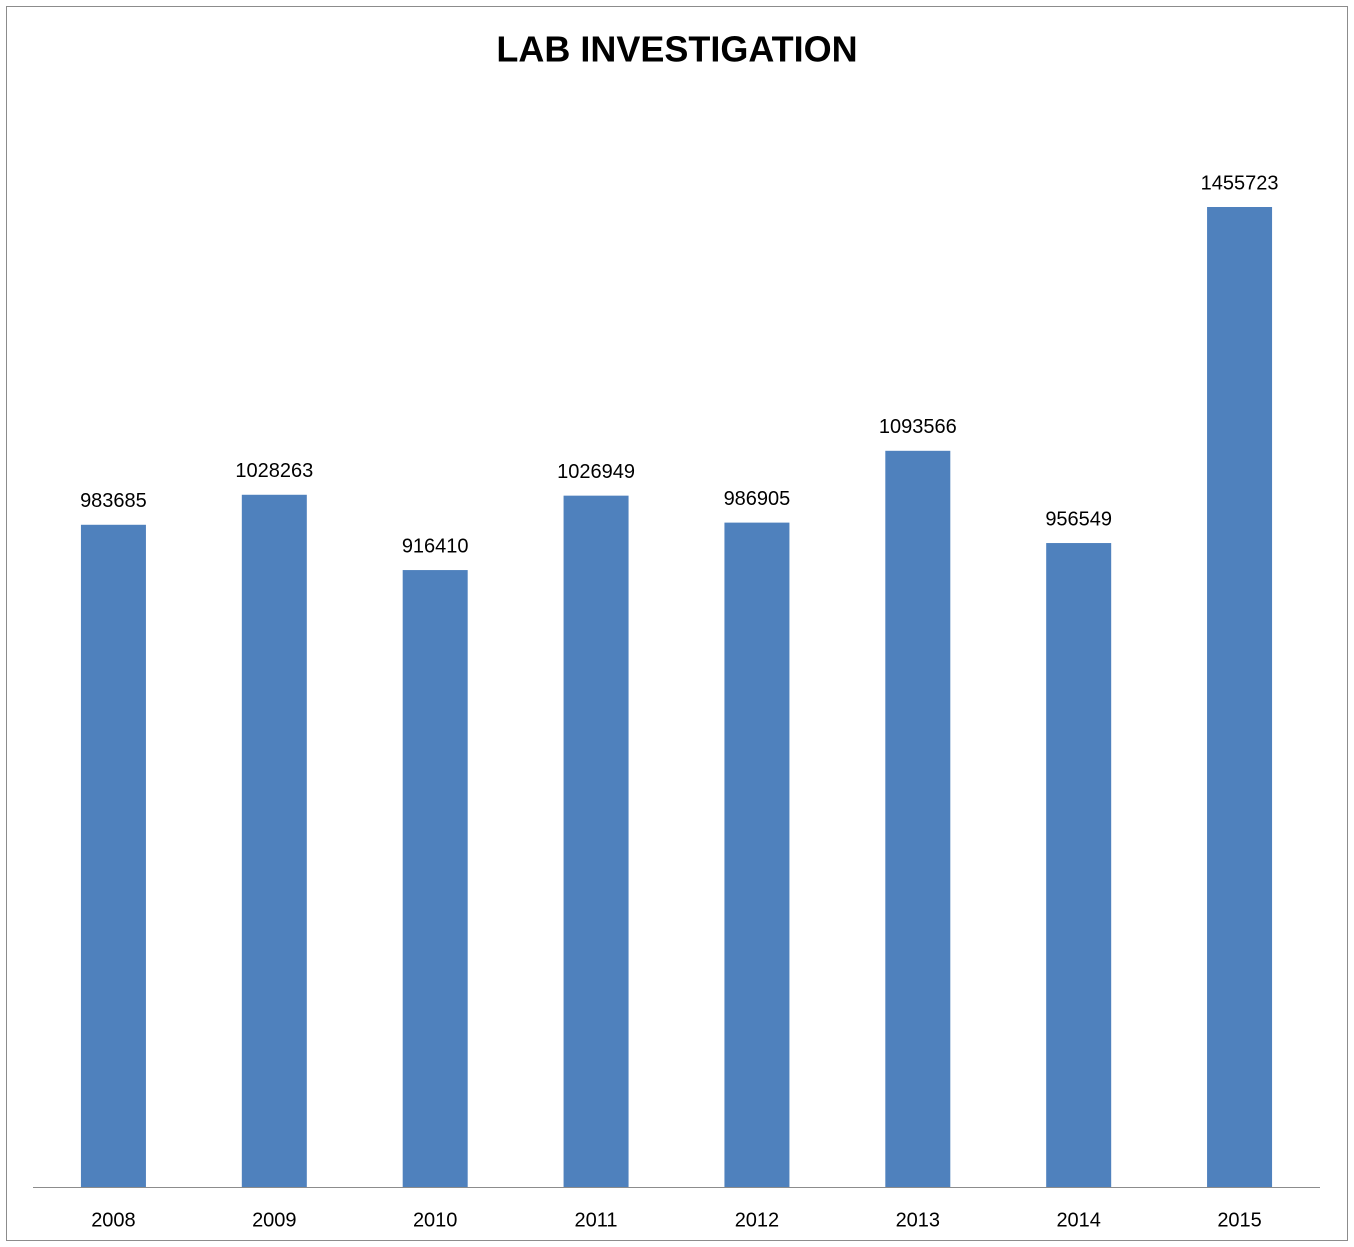 Image resolution: width=1354 pixels, height=1247 pixels. I want to click on x-tick-label: 2008, so click(113, 1220).